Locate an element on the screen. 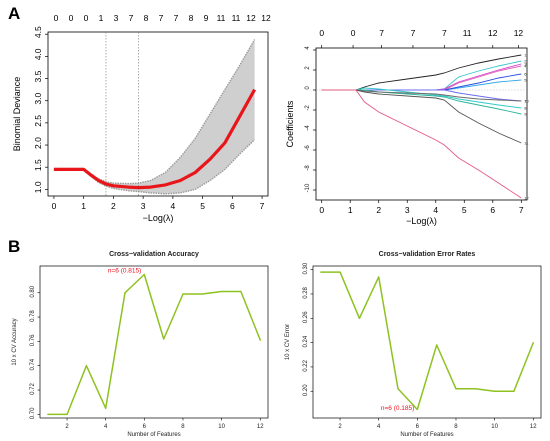 Image resolution: width=550 pixels, height=441 pixels. y-tick-label: 4 is located at coordinates (308, 48).